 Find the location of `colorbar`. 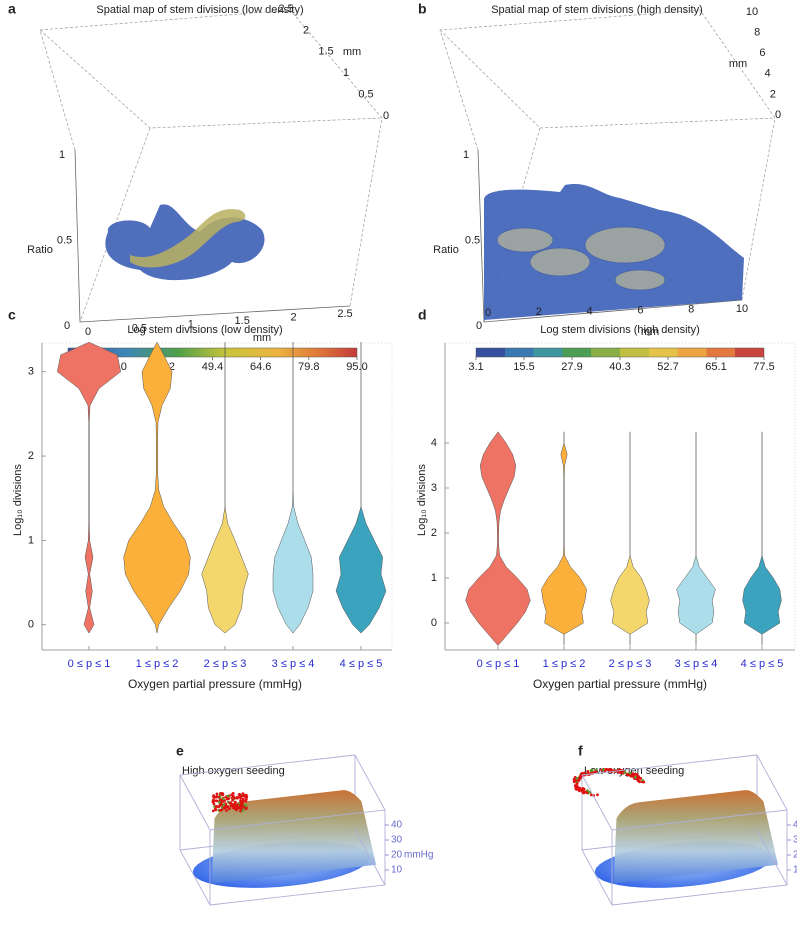

colorbar is located at coordinates (620, 352).